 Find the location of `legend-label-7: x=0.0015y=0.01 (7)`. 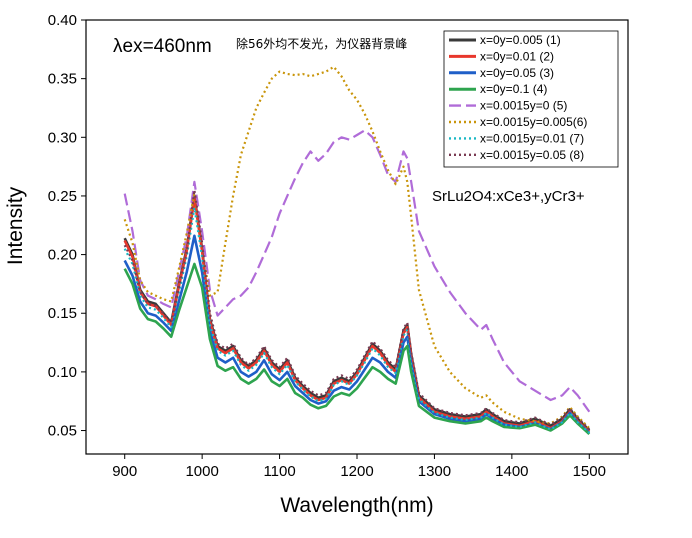

legend-label-7: x=0.0015y=0.01 (7) is located at coordinates (532, 138).